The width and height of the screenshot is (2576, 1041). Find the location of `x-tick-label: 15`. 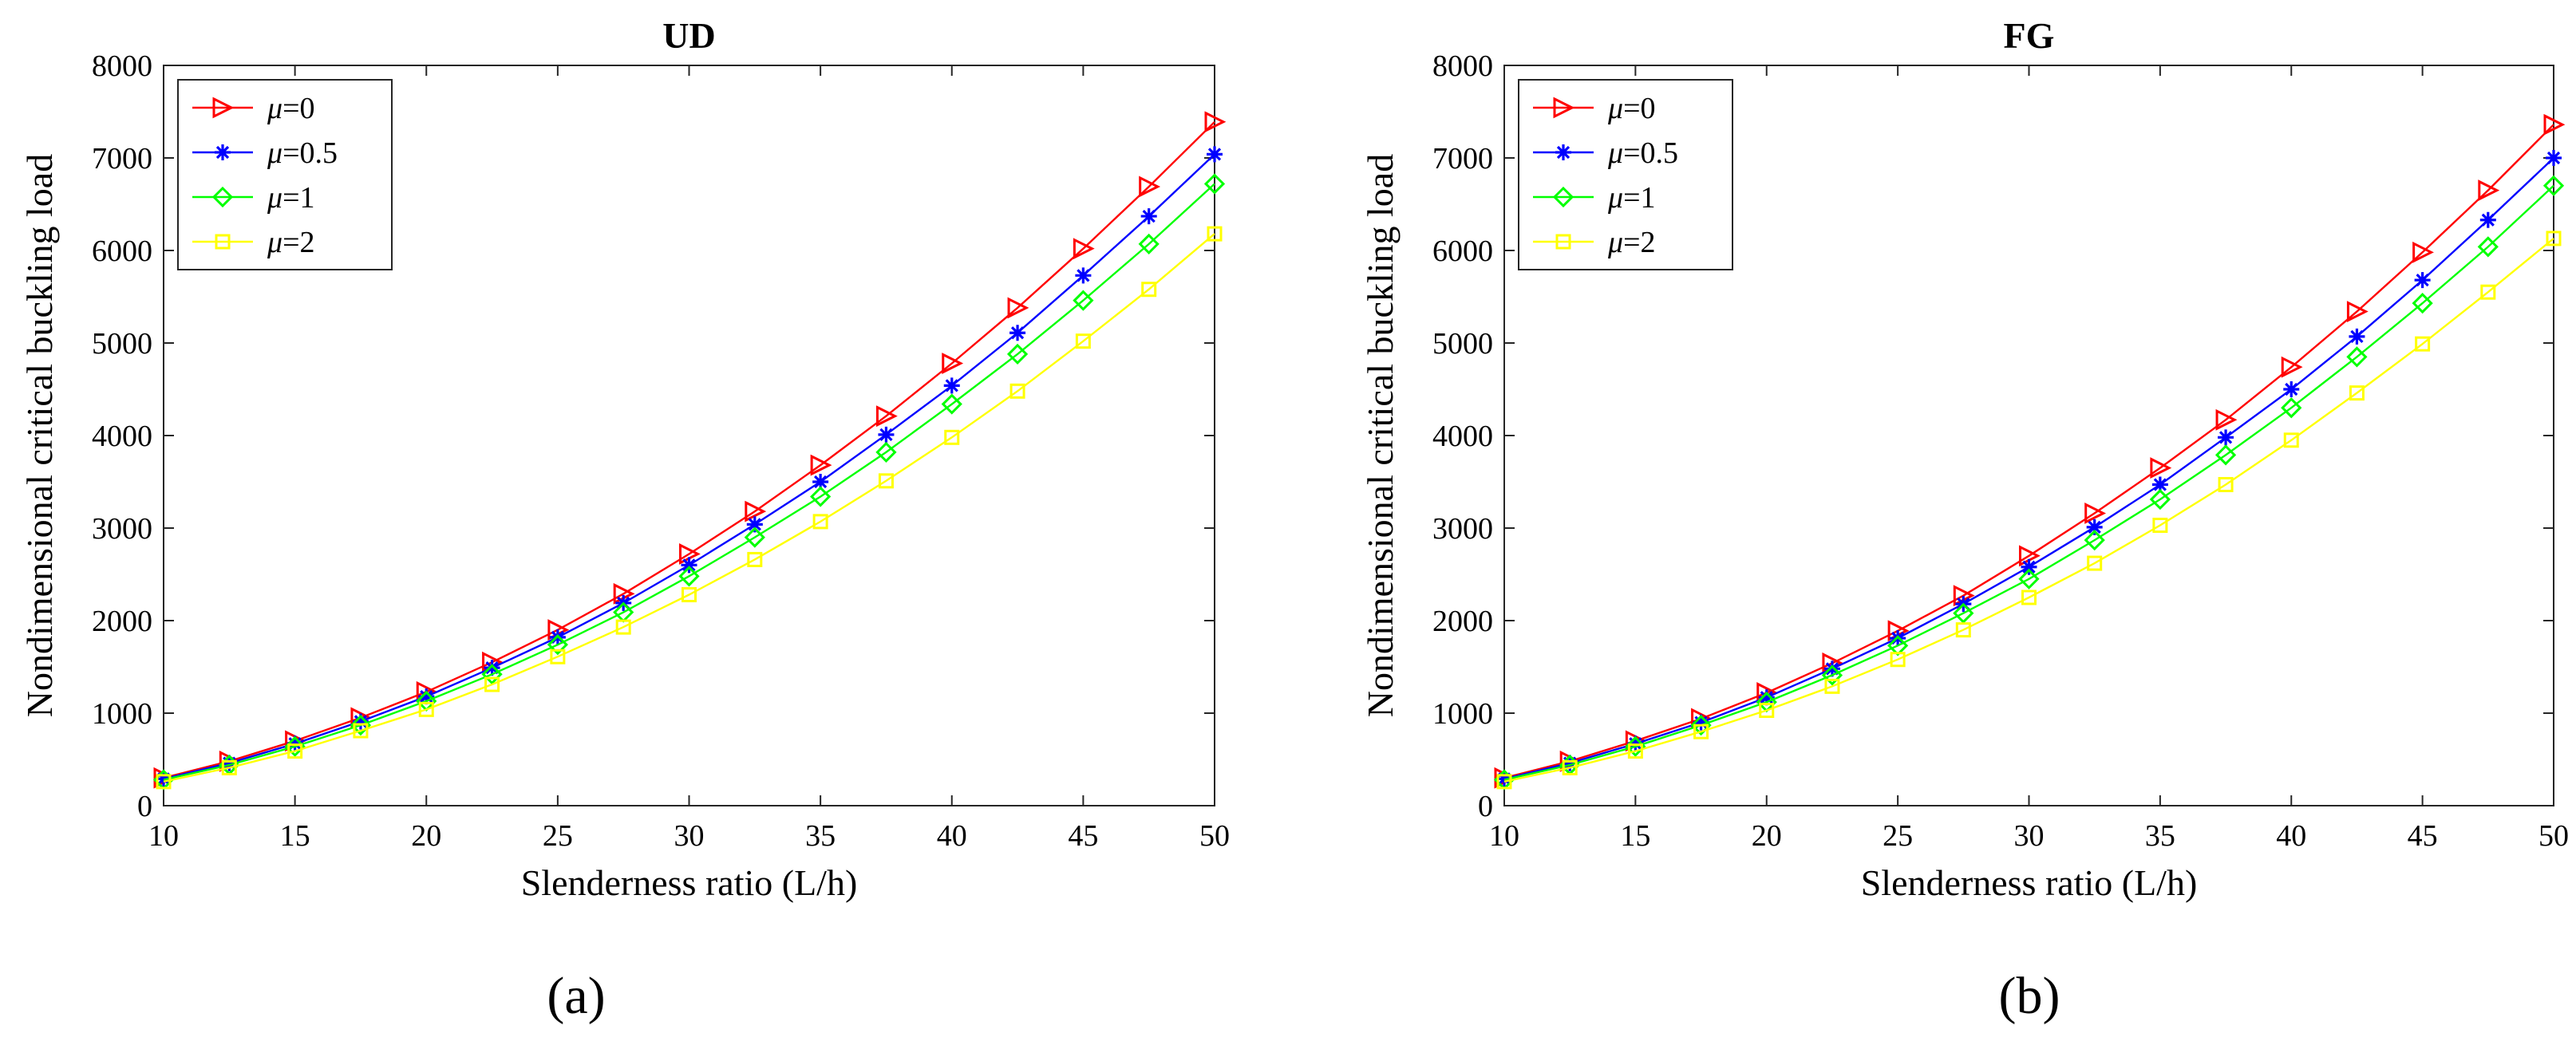

x-tick-label: 15 is located at coordinates (295, 836).